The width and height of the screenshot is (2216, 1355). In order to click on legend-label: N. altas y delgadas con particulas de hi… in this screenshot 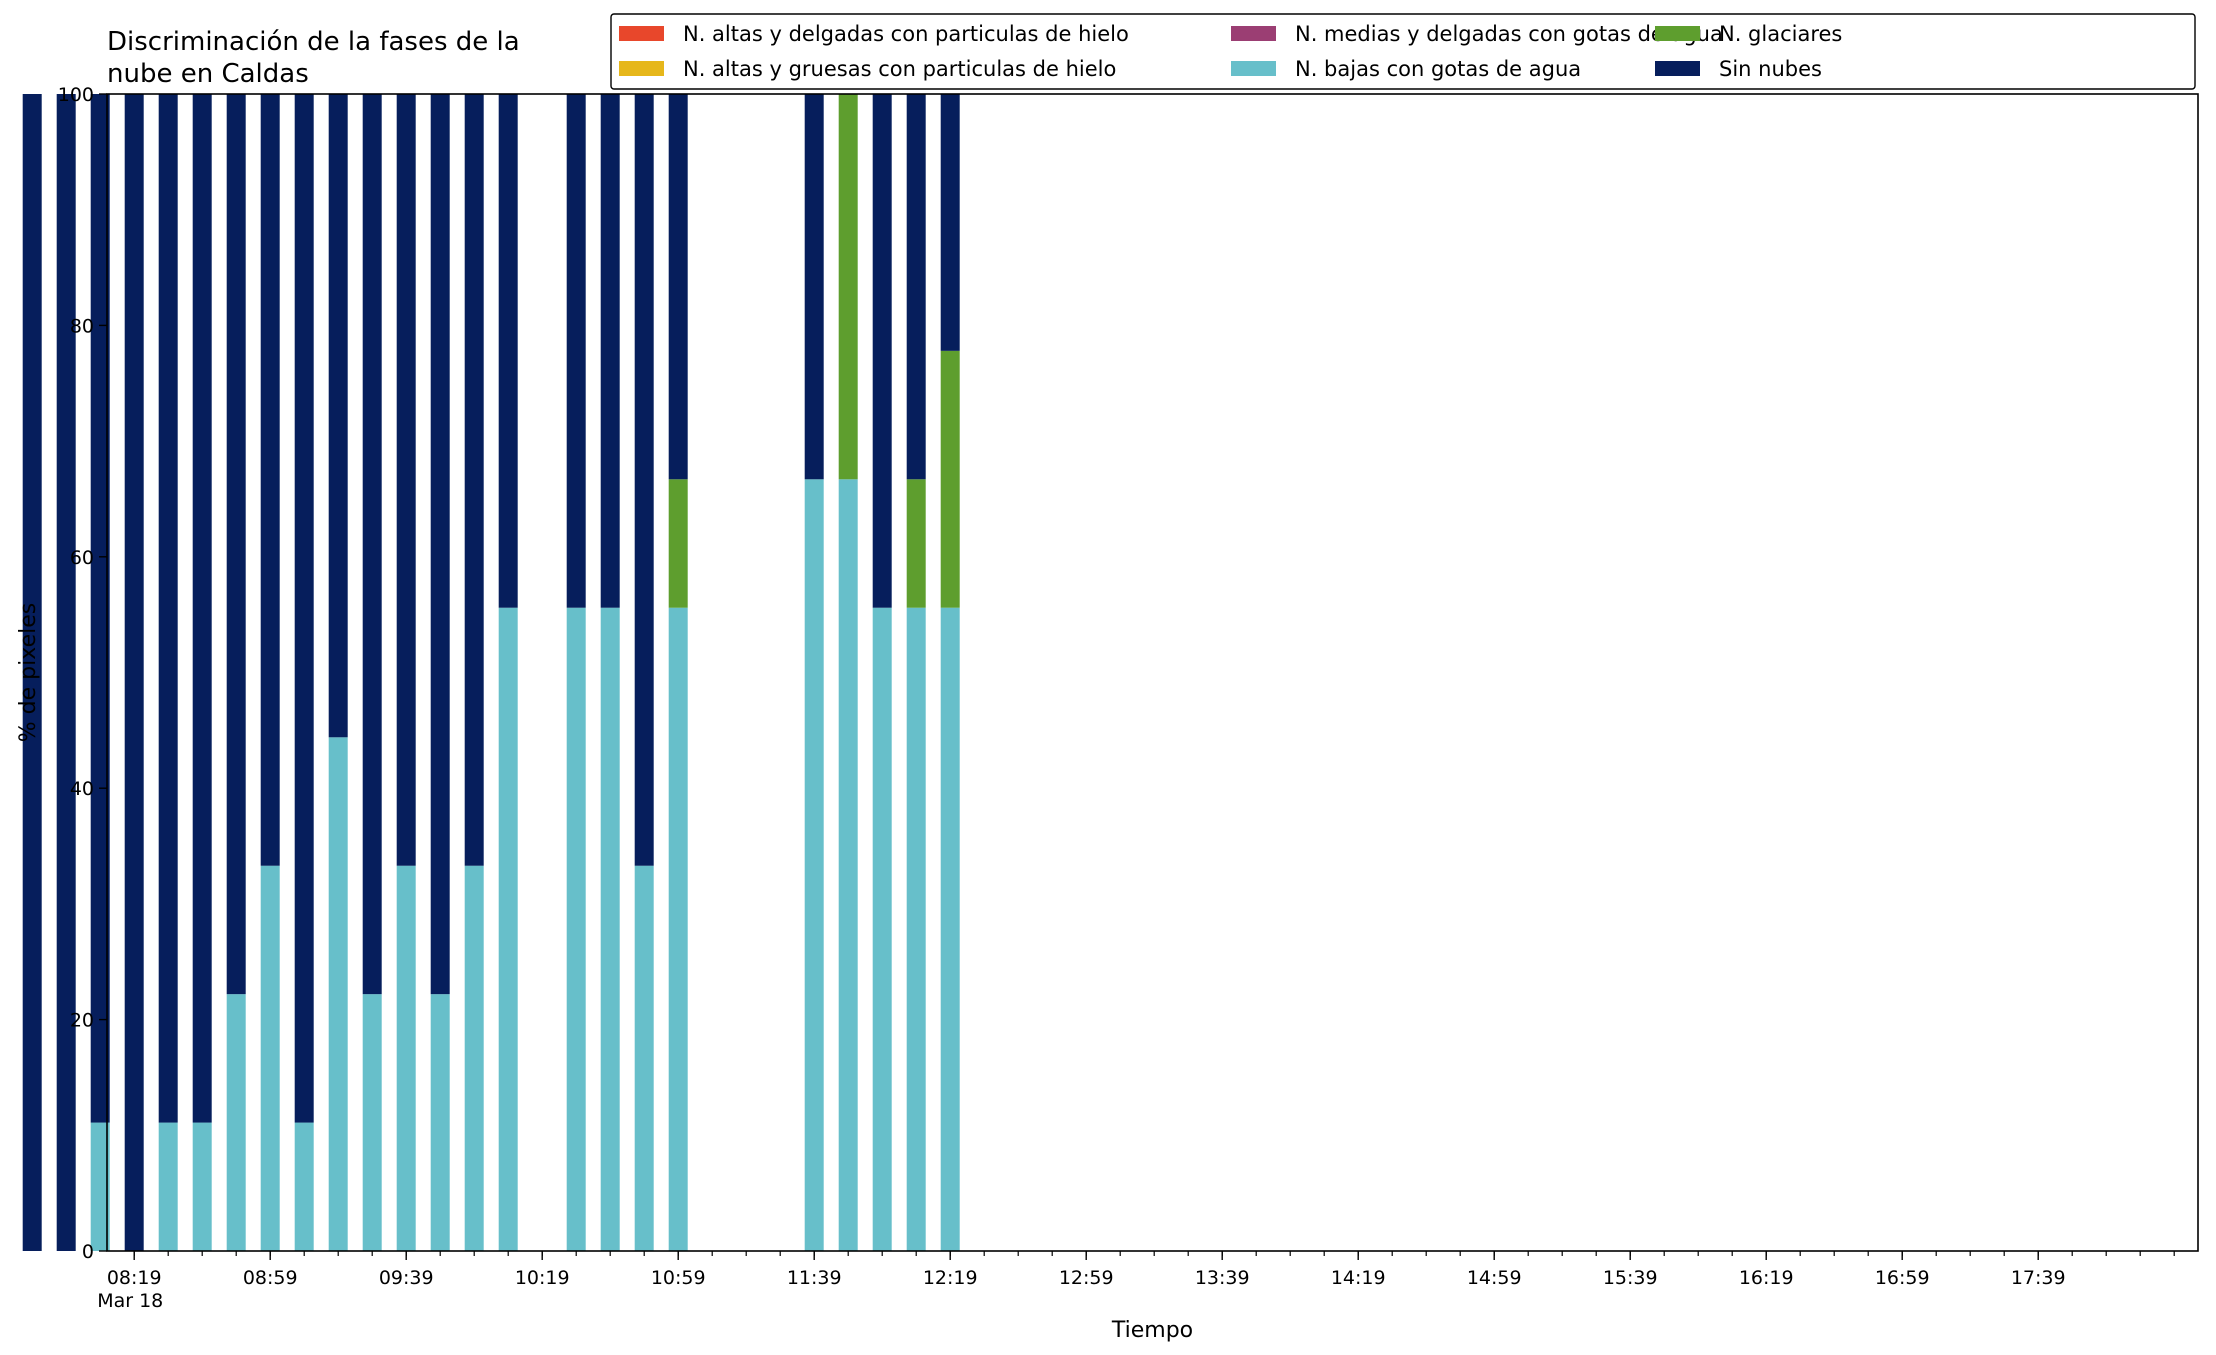, I will do `click(906, 34)`.